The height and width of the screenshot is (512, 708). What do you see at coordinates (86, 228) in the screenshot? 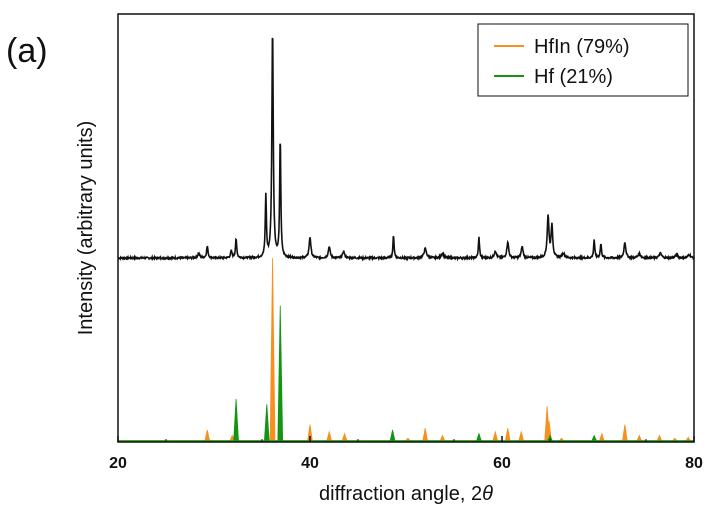
I see `y-axis-label: Intensity (arbitrary units)` at bounding box center [86, 228].